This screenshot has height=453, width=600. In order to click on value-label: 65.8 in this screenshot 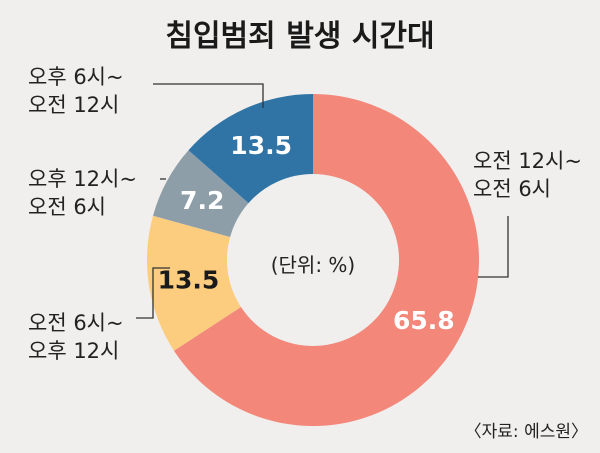, I will do `click(424, 320)`.